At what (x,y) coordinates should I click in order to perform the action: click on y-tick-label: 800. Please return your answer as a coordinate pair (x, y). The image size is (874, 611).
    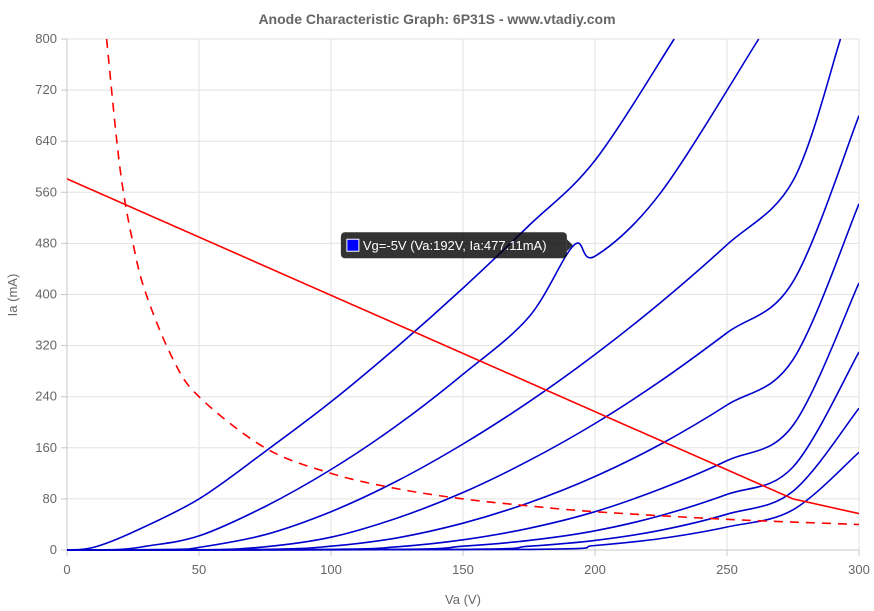
    Looking at the image, I should click on (46, 38).